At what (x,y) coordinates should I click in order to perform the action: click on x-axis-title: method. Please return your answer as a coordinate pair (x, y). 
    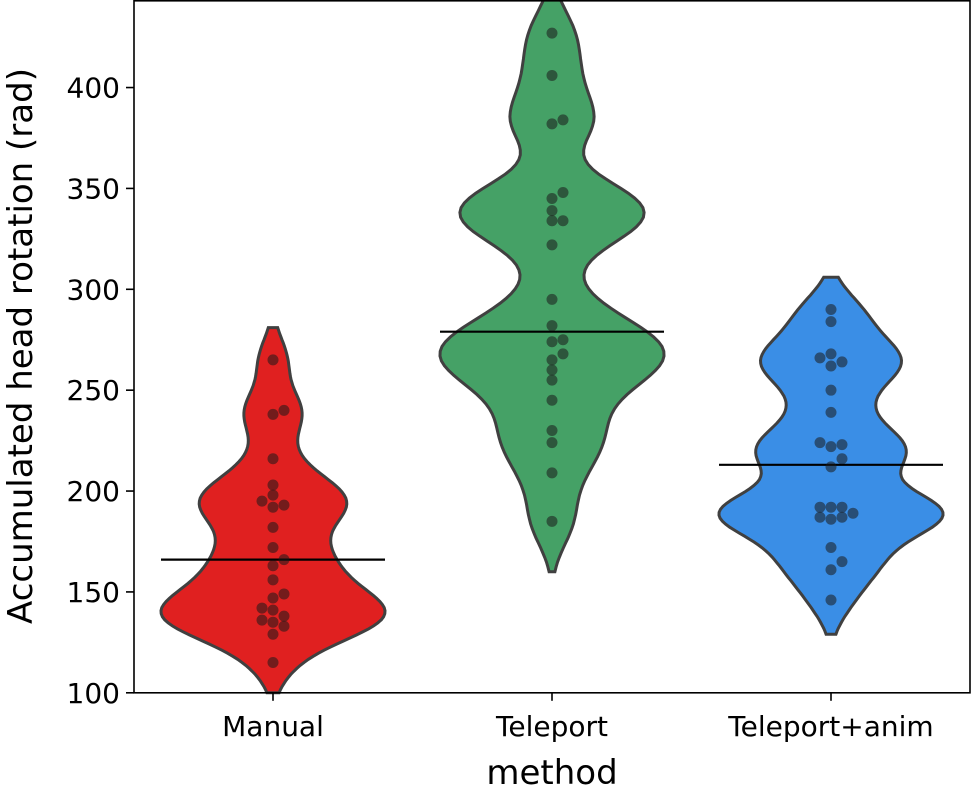
    Looking at the image, I should click on (551, 770).